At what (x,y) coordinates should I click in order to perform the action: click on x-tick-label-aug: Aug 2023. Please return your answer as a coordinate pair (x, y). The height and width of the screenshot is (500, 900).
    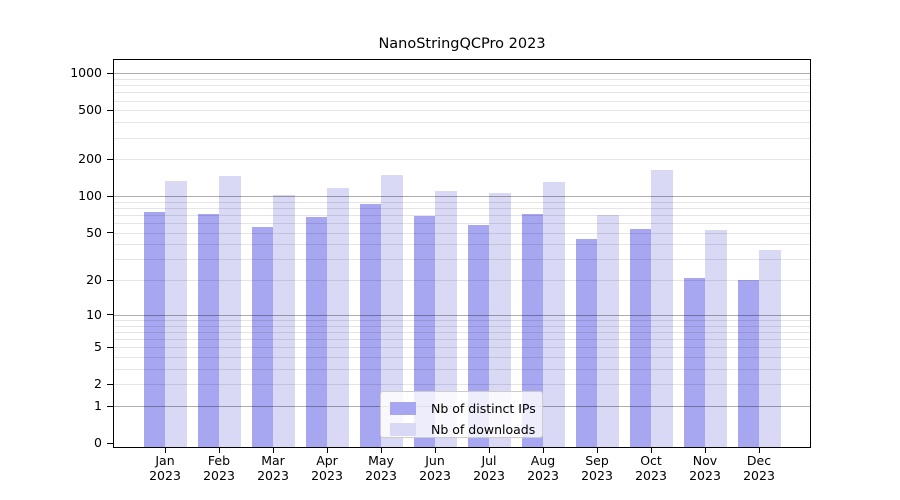
    Looking at the image, I should click on (543, 468).